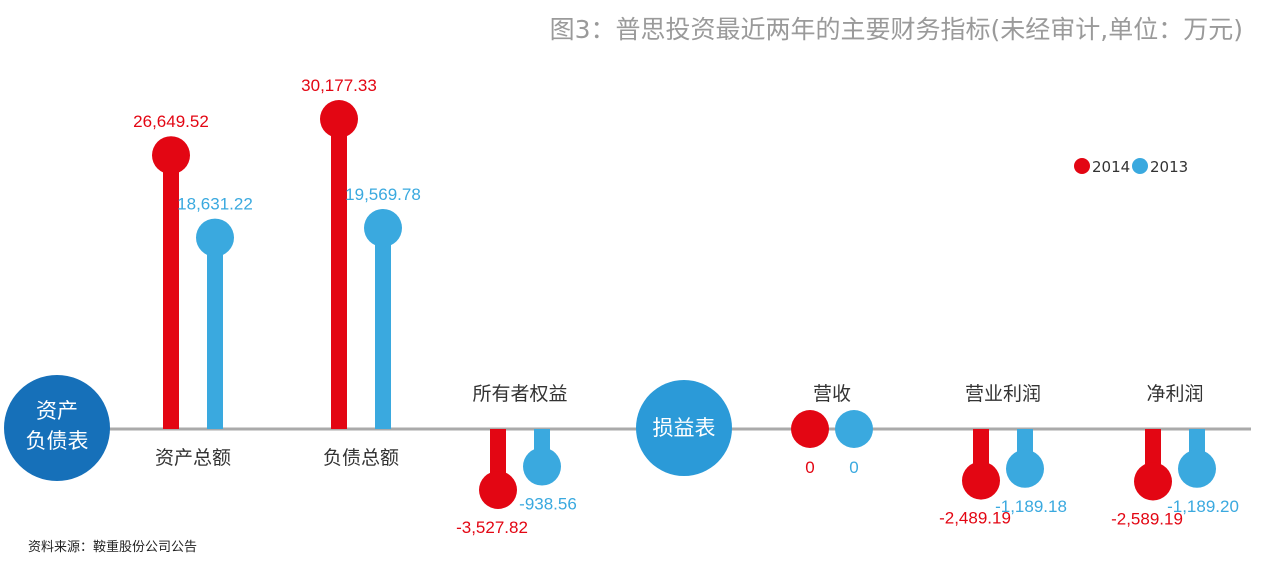 This screenshot has width=1263, height=566. I want to click on legend-marker-2013, so click(1140, 166).